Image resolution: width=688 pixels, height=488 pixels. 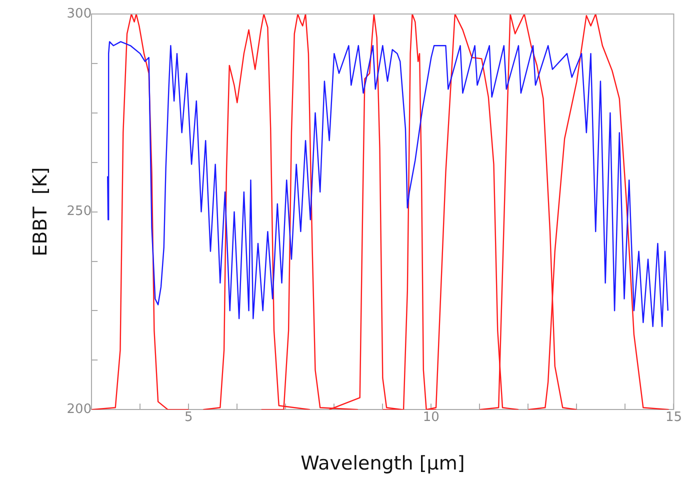 What do you see at coordinates (188, 417) in the screenshot?
I see `x-tick-label: 5` at bounding box center [188, 417].